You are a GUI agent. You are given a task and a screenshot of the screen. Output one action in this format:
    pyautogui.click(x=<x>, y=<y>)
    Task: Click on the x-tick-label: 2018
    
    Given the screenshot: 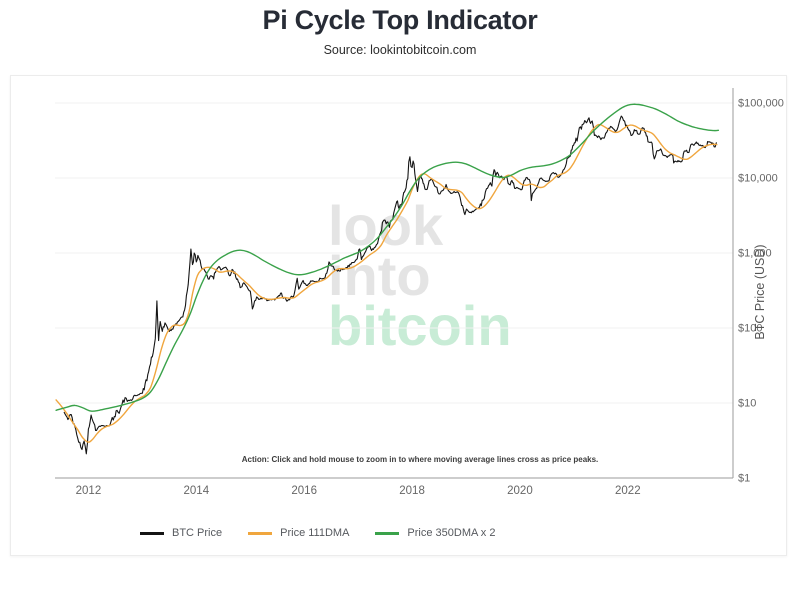 What is the action you would take?
    pyautogui.click(x=412, y=491)
    